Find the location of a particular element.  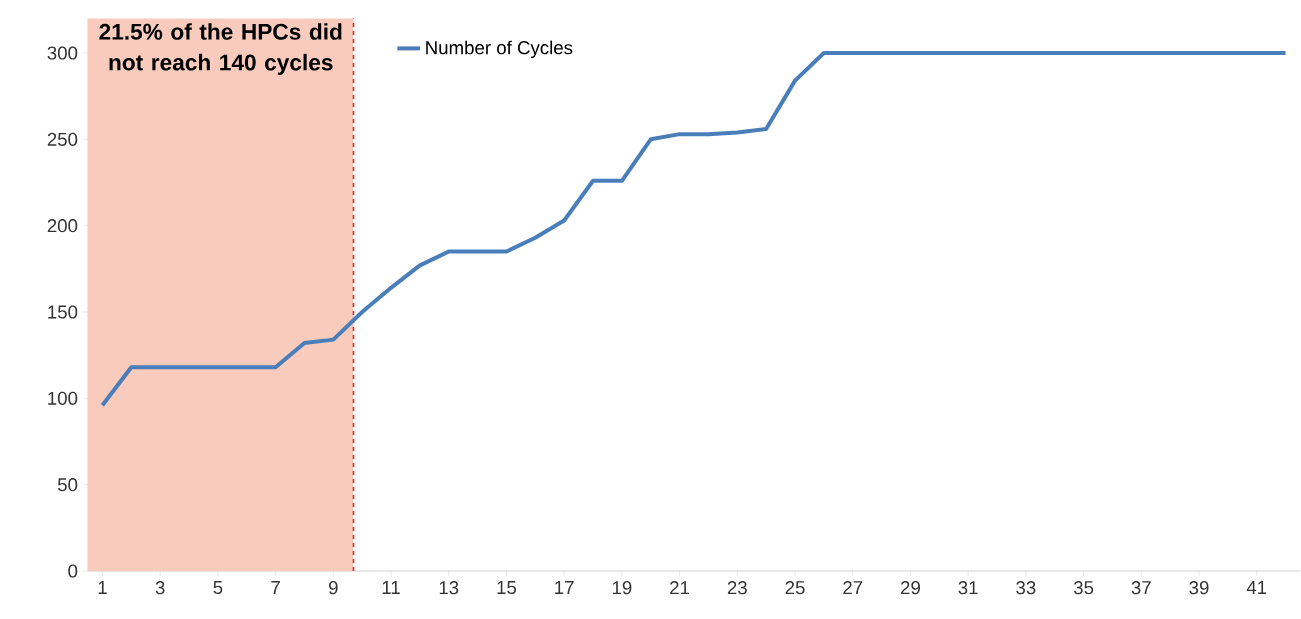

x-tick-label: 37 is located at coordinates (1141, 588).